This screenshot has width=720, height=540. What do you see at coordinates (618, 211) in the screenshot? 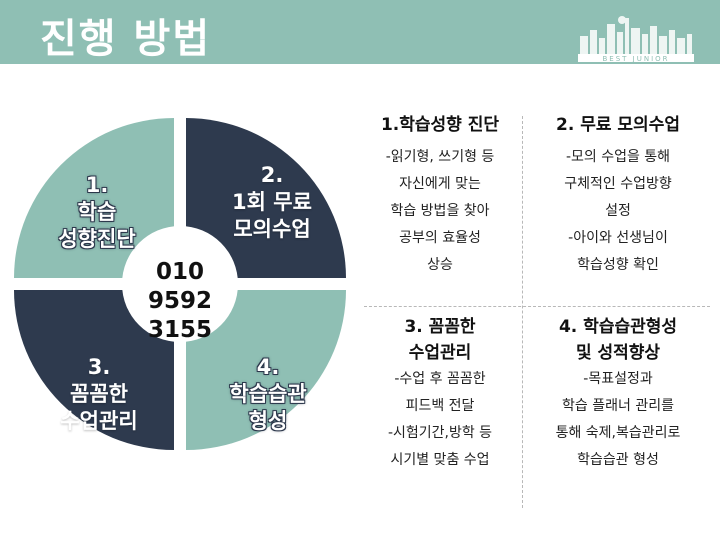
I see `card-line: 설정` at bounding box center [618, 211].